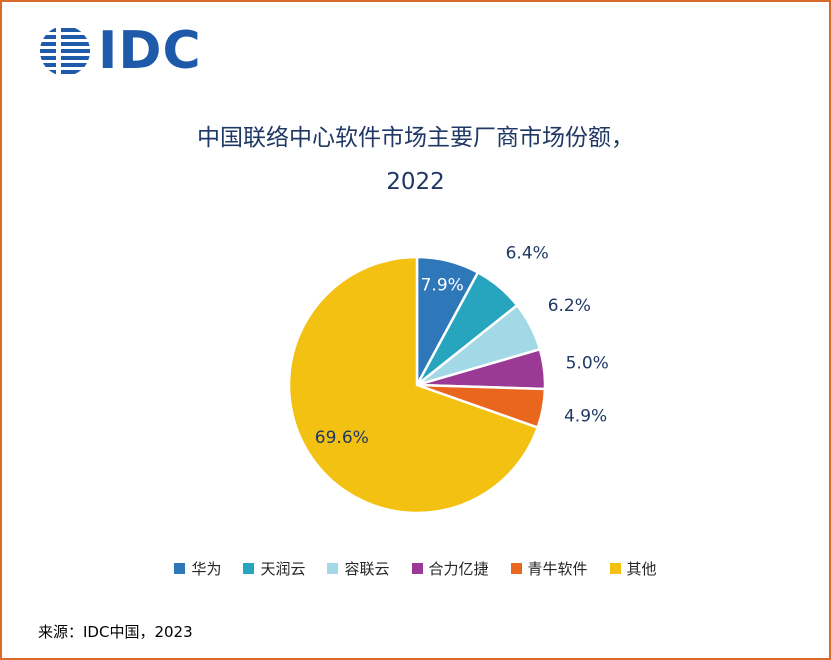 The width and height of the screenshot is (831, 660). I want to click on source-text: 来源：IDC中国，2023, so click(115, 632).